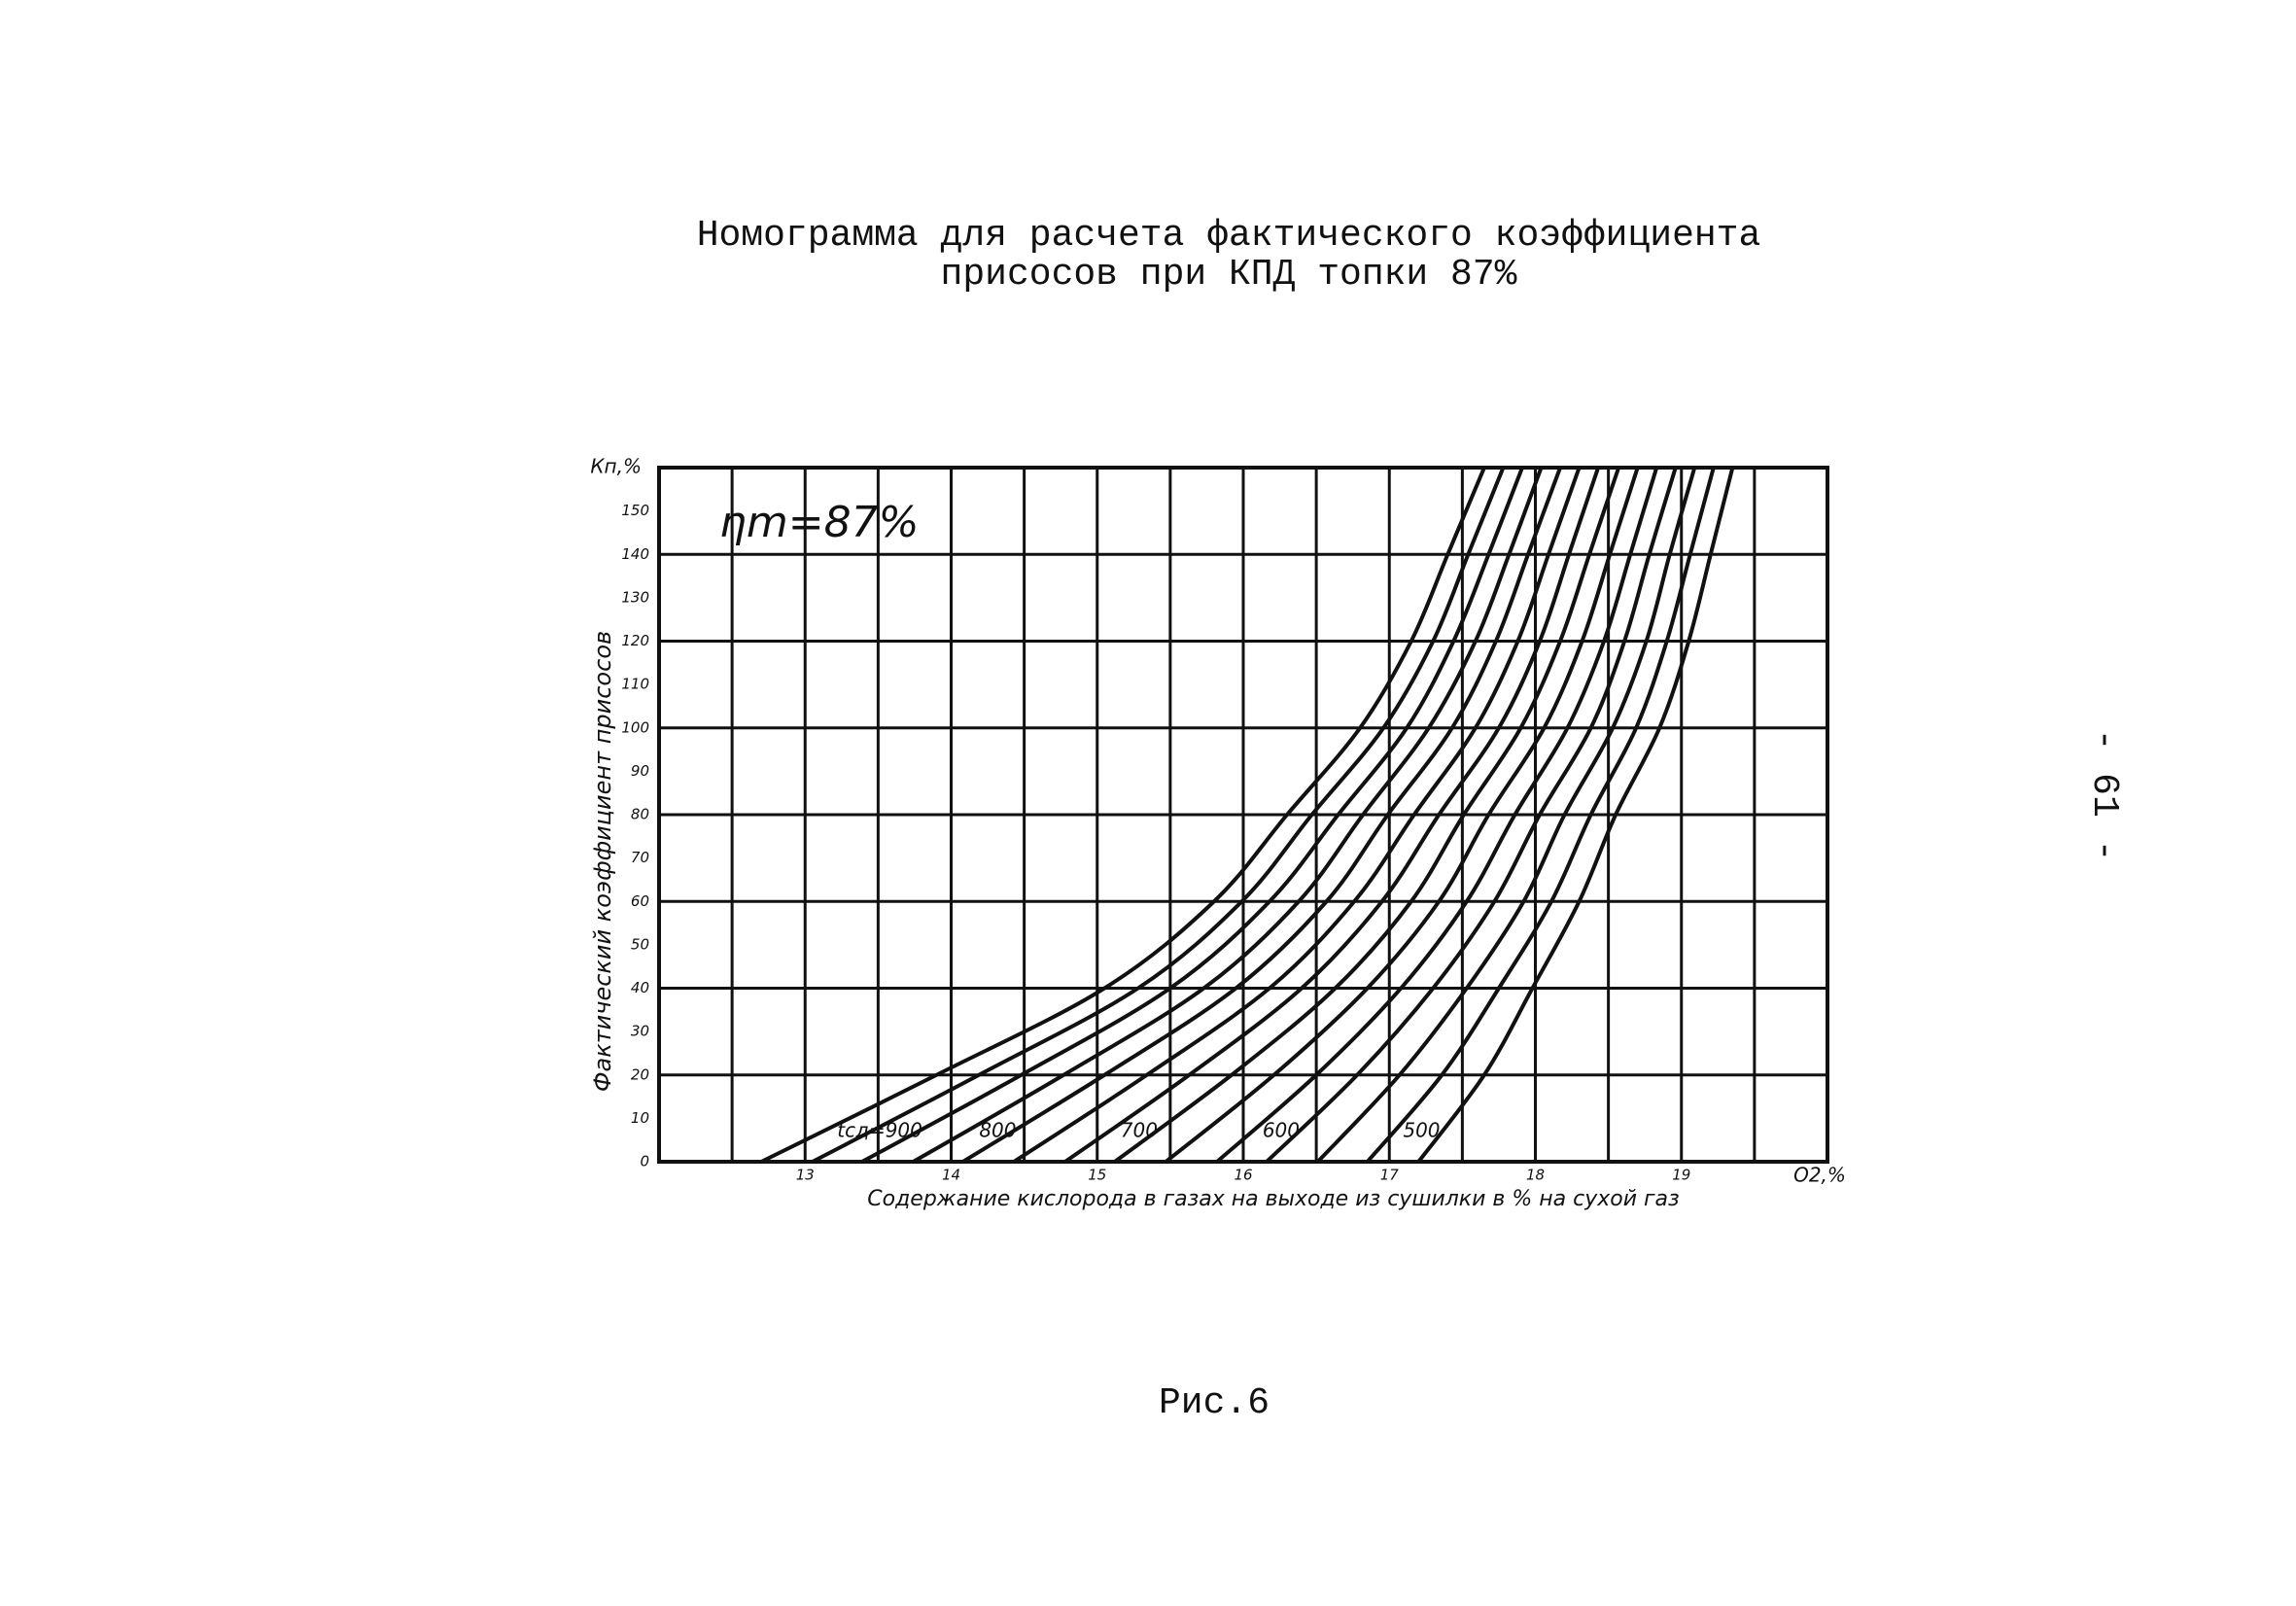 This screenshot has height=1606, width=2296. What do you see at coordinates (602, 861) in the screenshot?
I see `y-axis-label: Фактический коэффициент присосов` at bounding box center [602, 861].